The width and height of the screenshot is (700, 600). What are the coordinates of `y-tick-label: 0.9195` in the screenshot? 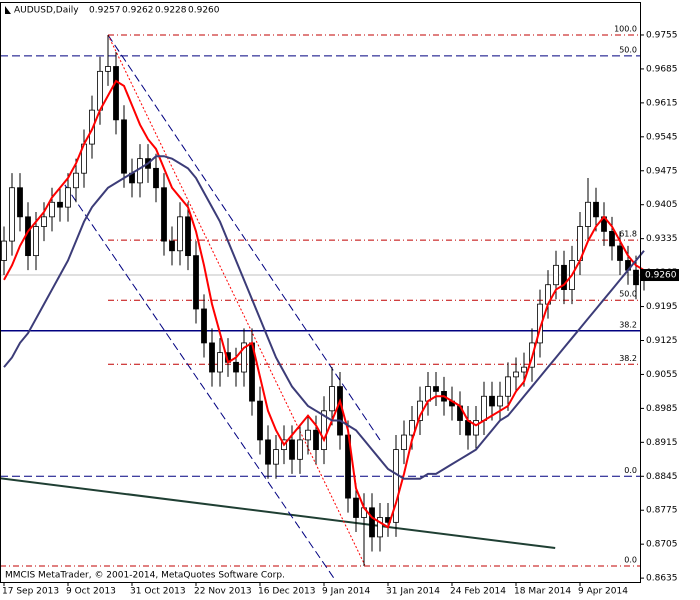 It's located at (662, 307).